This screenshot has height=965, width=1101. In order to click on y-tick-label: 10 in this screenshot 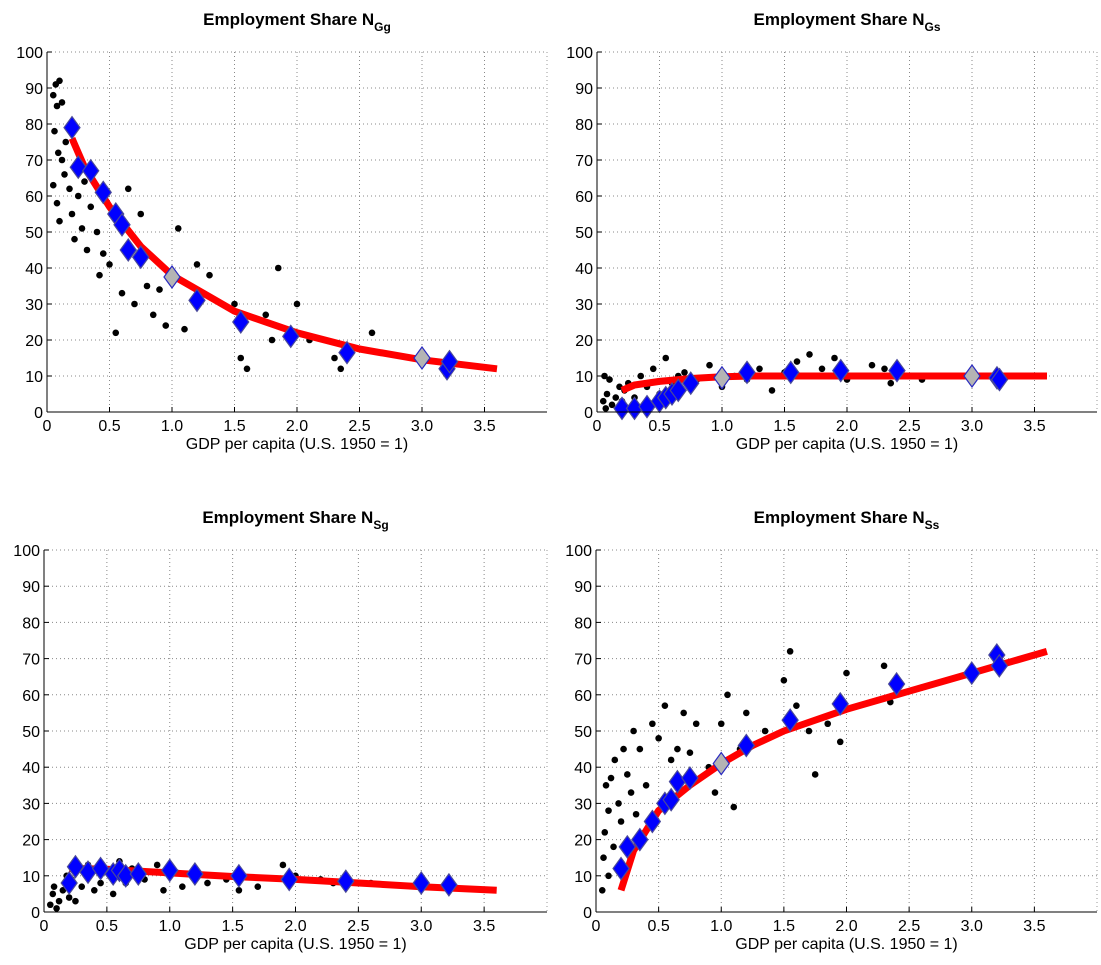, I will do `click(34, 377)`.